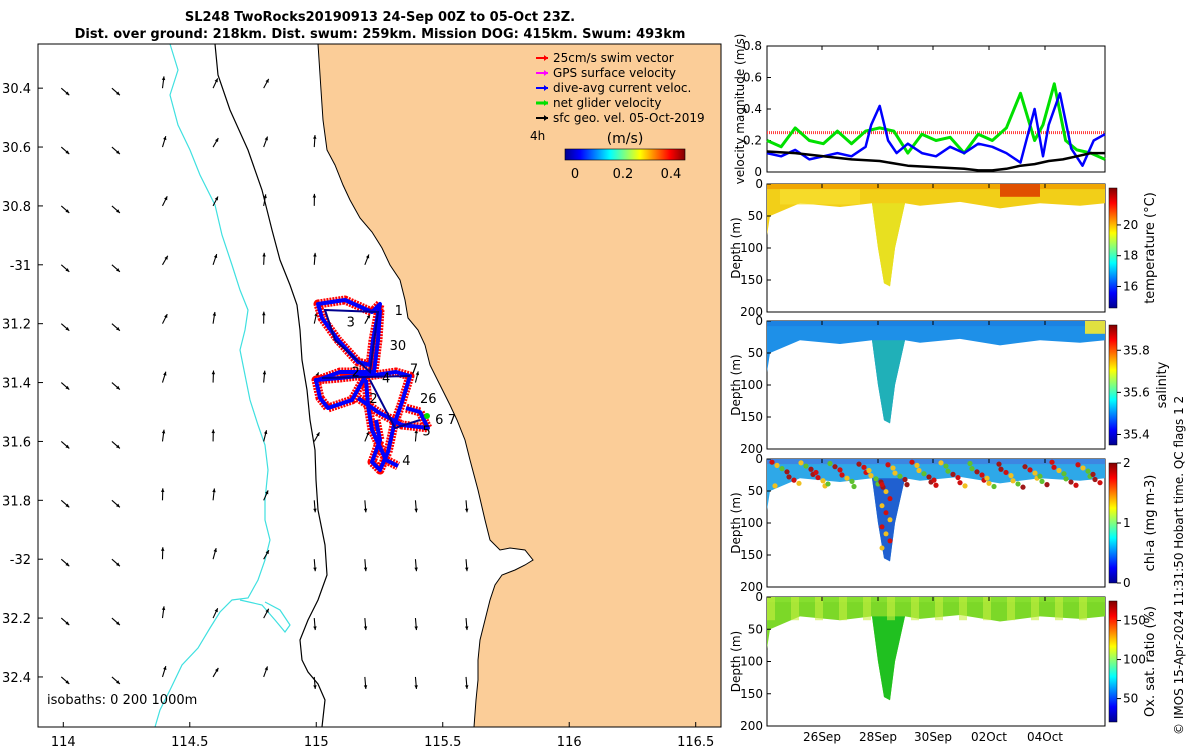 The image size is (1200, 750). What do you see at coordinates (351, 341) in the screenshot?
I see `track-line` at bounding box center [351, 341].